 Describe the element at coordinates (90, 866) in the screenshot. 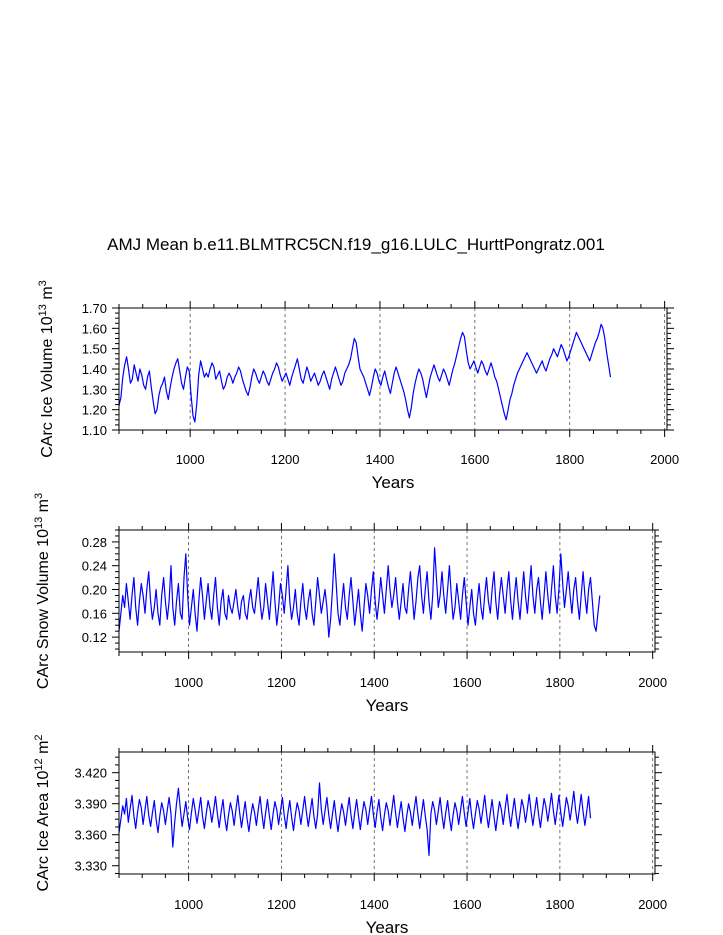

I see `y-tick-label: 3.330` at that location.